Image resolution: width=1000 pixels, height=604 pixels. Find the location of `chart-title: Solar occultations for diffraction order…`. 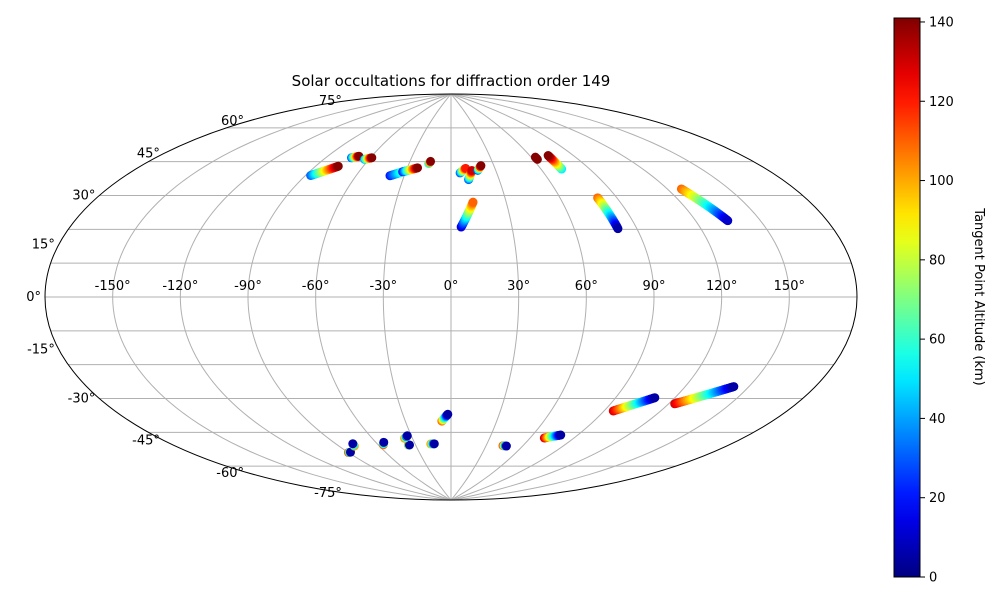

chart-title: Solar occultations for diffraction order… is located at coordinates (451, 81).